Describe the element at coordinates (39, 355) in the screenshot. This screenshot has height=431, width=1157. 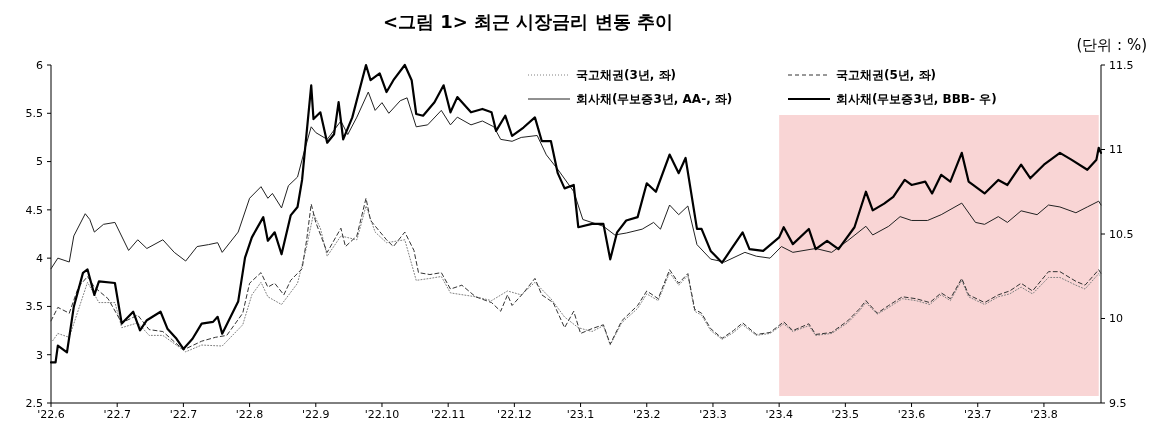
I see `y-tick-label: 3` at that location.